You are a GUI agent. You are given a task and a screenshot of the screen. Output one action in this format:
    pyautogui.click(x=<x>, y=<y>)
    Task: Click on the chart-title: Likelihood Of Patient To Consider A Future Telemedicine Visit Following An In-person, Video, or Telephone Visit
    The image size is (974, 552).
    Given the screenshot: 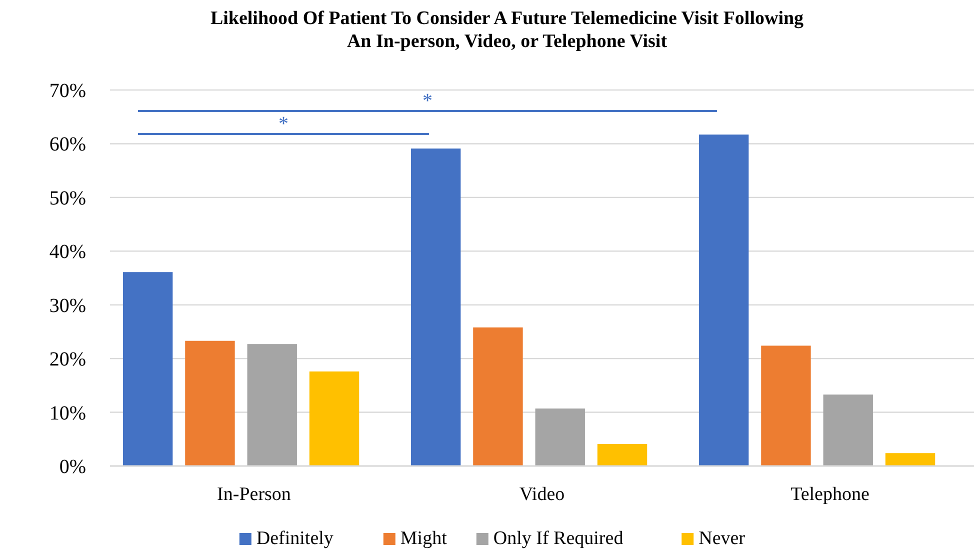 What is the action you would take?
    pyautogui.click(x=507, y=30)
    